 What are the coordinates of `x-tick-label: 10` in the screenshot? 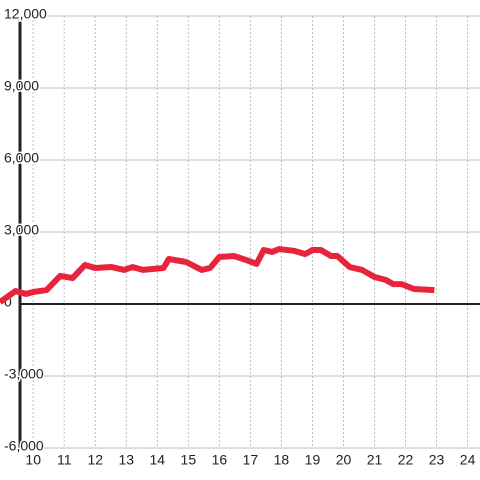 It's located at (33, 460).